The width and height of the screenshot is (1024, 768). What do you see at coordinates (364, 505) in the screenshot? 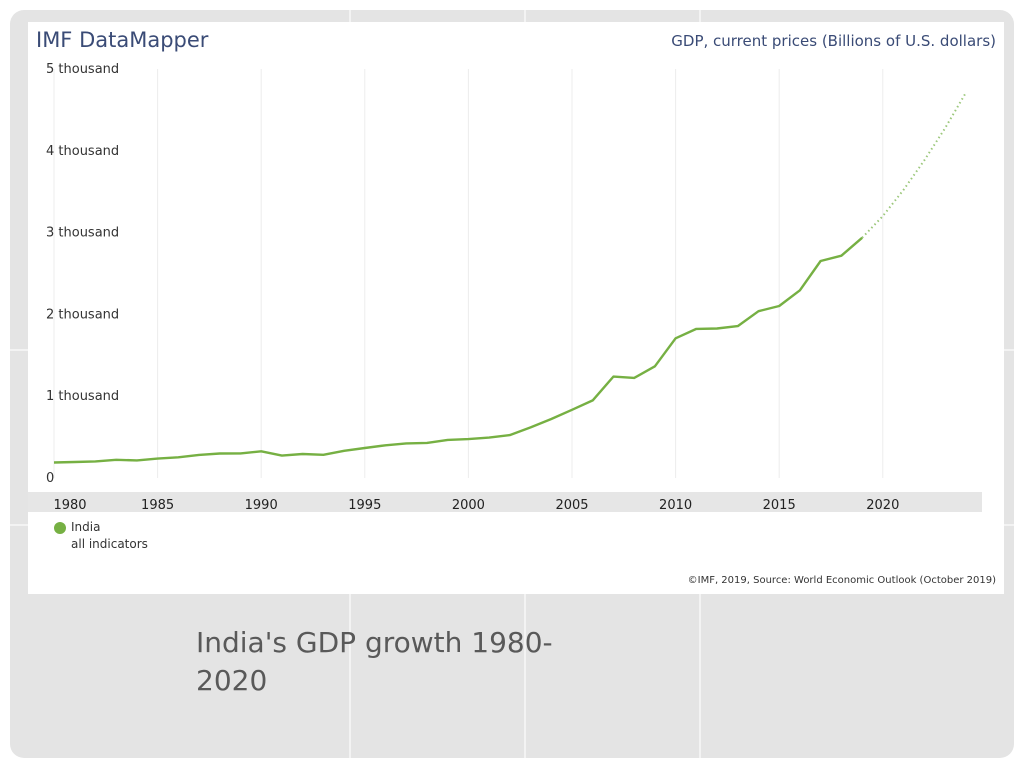
I see `x-tick-label: 1995` at bounding box center [364, 505].